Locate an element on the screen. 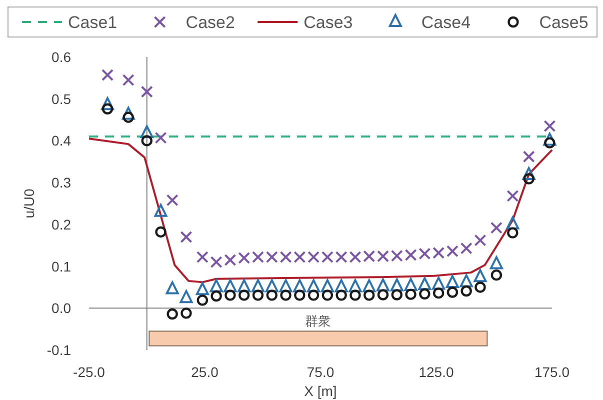  x-tick-label: 25.0 is located at coordinates (205, 372).